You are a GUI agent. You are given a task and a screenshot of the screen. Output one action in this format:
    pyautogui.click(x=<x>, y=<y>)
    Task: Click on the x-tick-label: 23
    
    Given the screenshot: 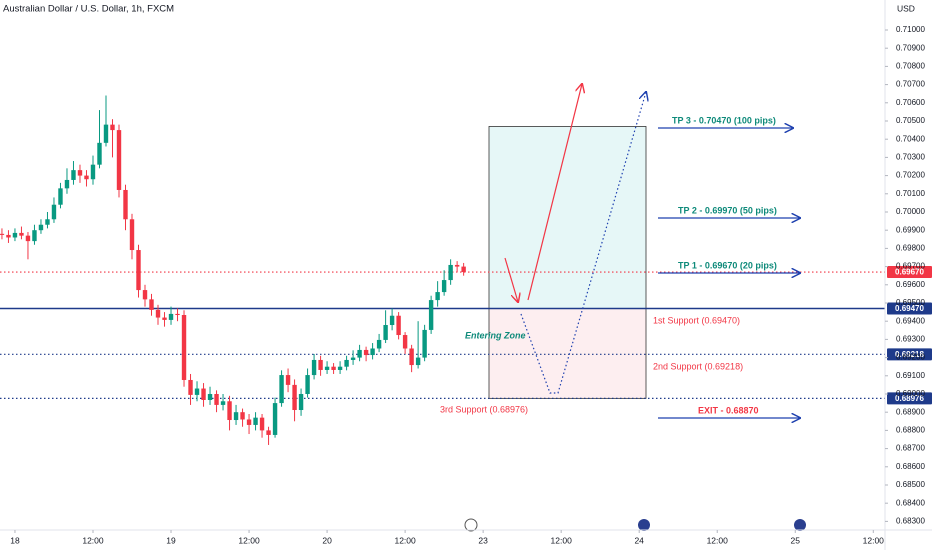 What is the action you would take?
    pyautogui.click(x=483, y=540)
    